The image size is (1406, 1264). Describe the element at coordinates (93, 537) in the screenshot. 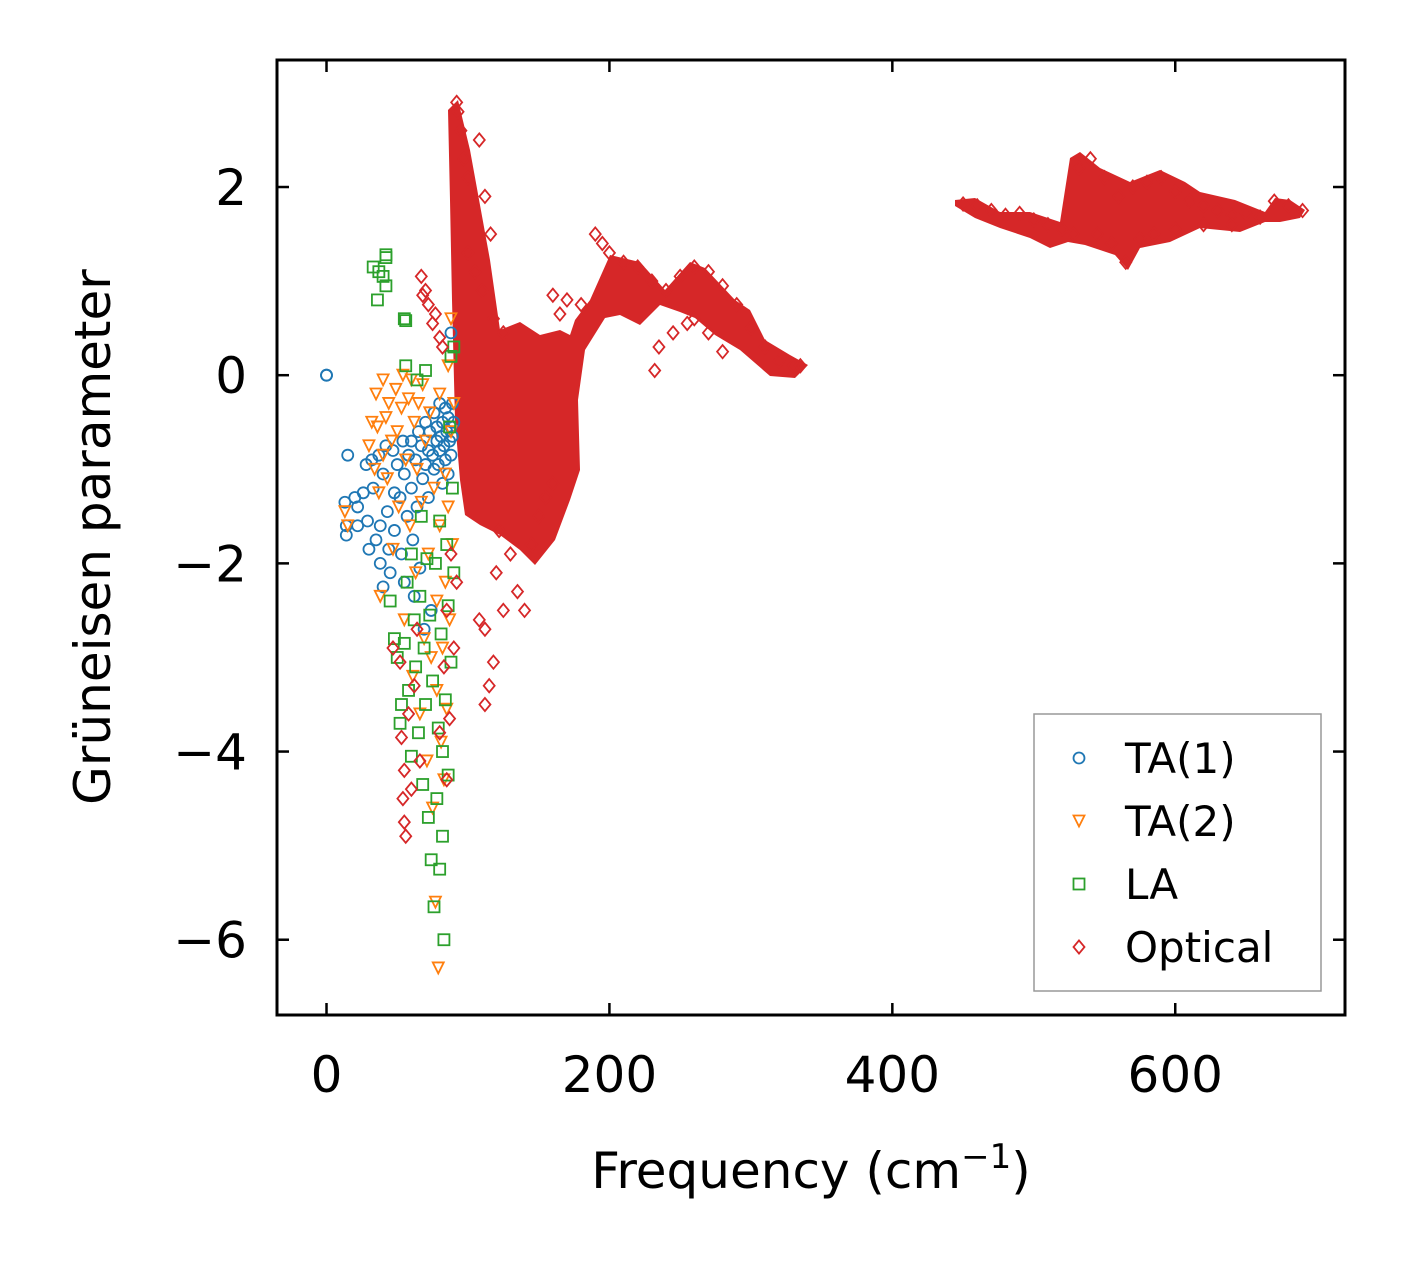

I see `y-axis-label: Grüneisen parameter` at that location.